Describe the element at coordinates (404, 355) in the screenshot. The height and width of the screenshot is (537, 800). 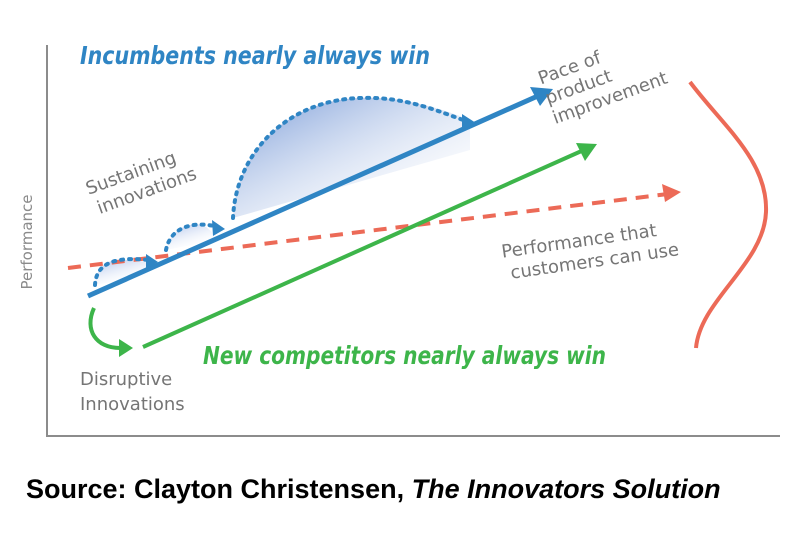
I see `new-competitors-title: New competitors nearly always win` at that location.